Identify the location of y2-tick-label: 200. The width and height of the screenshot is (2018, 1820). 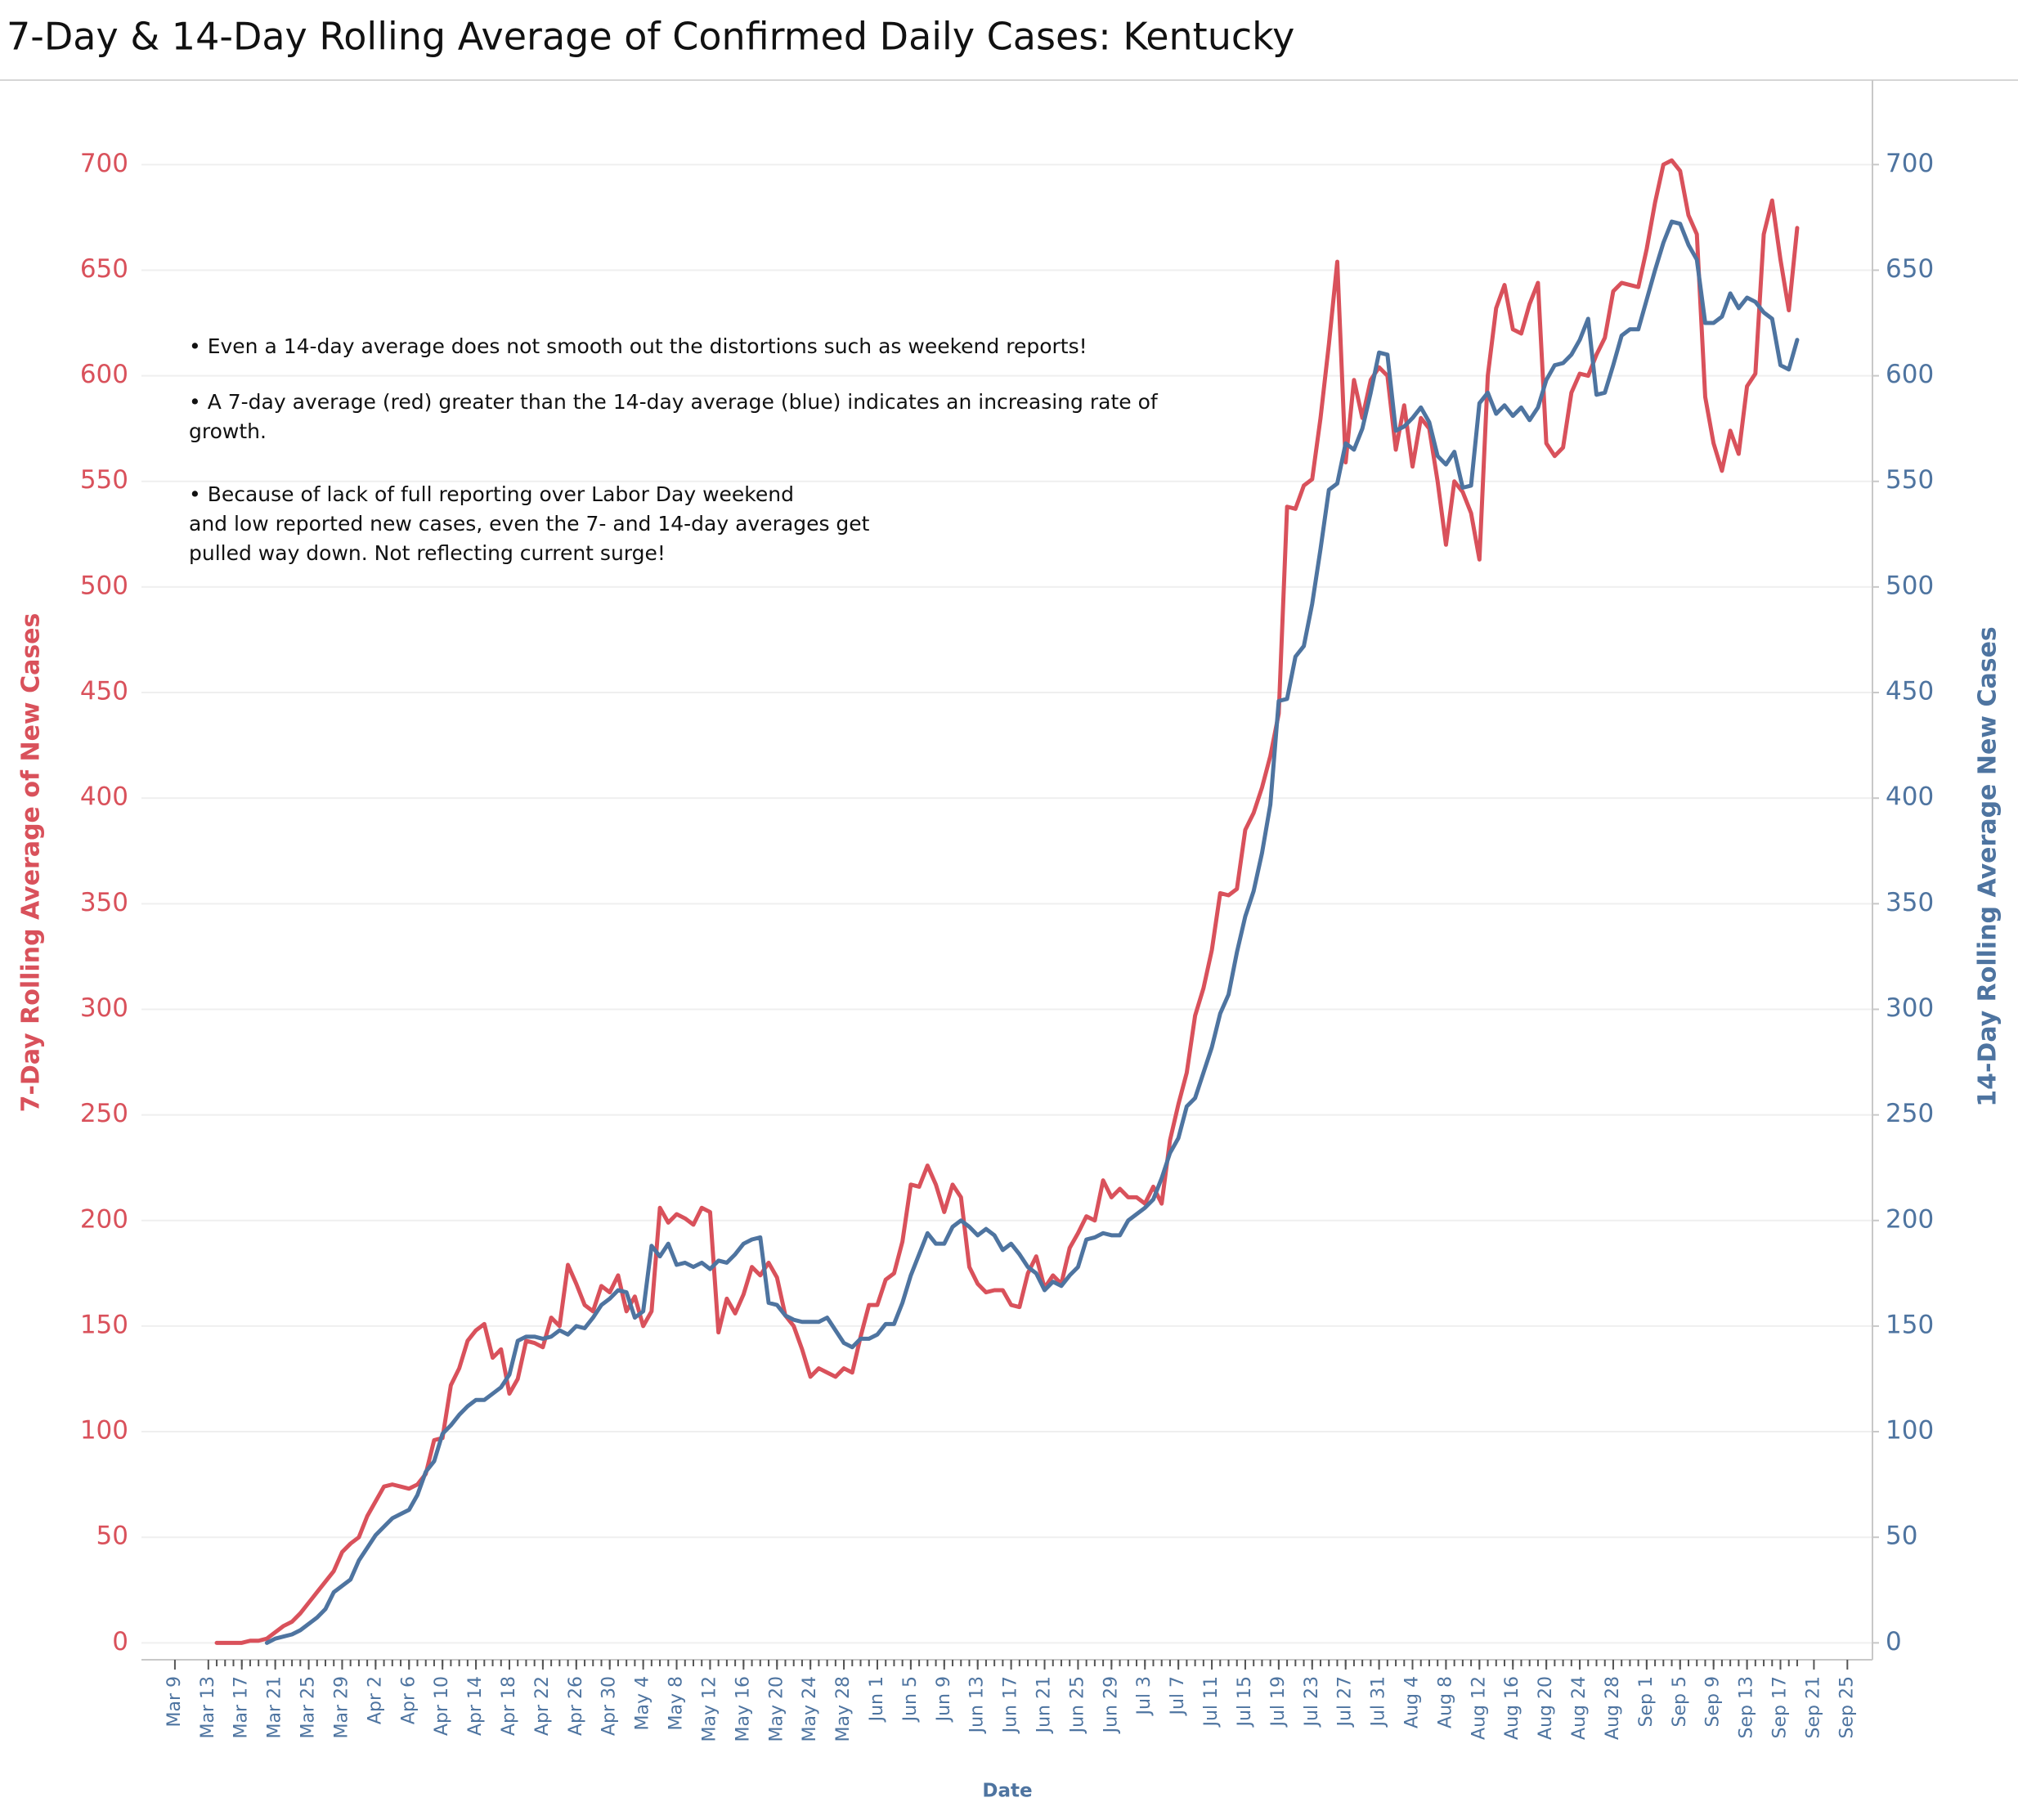
(1910, 1219).